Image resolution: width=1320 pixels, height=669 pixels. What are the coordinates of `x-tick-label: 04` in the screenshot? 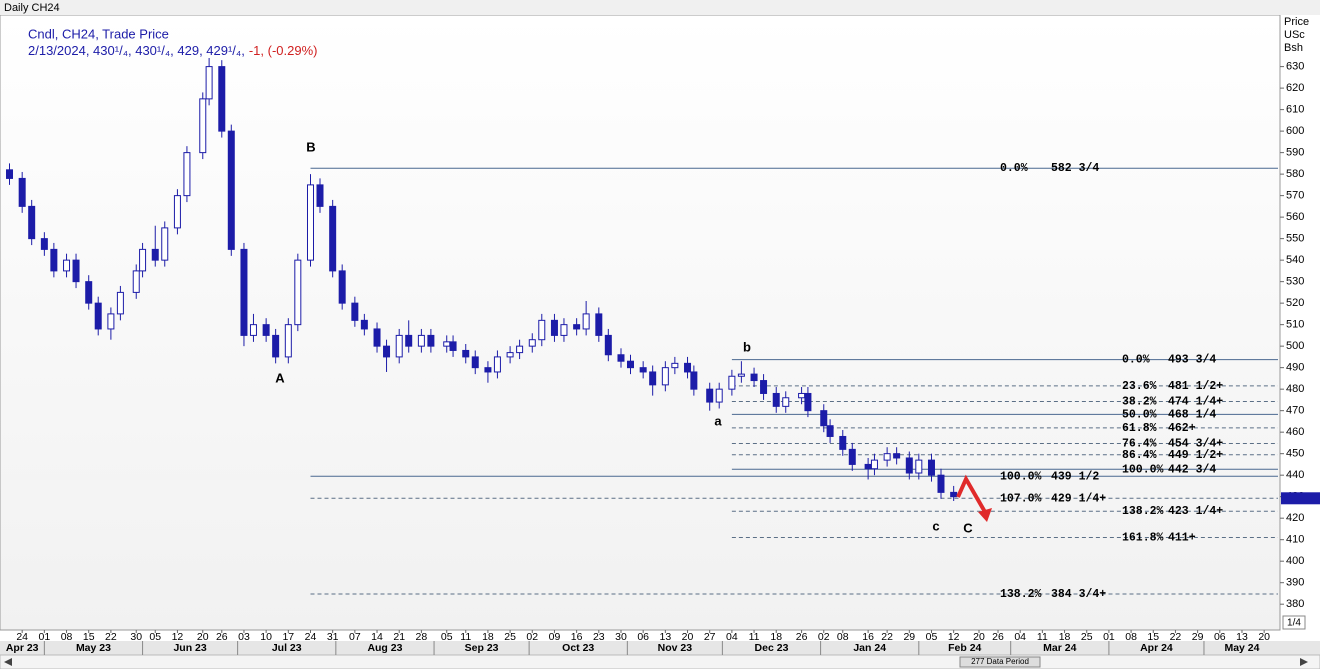 It's located at (1020, 637).